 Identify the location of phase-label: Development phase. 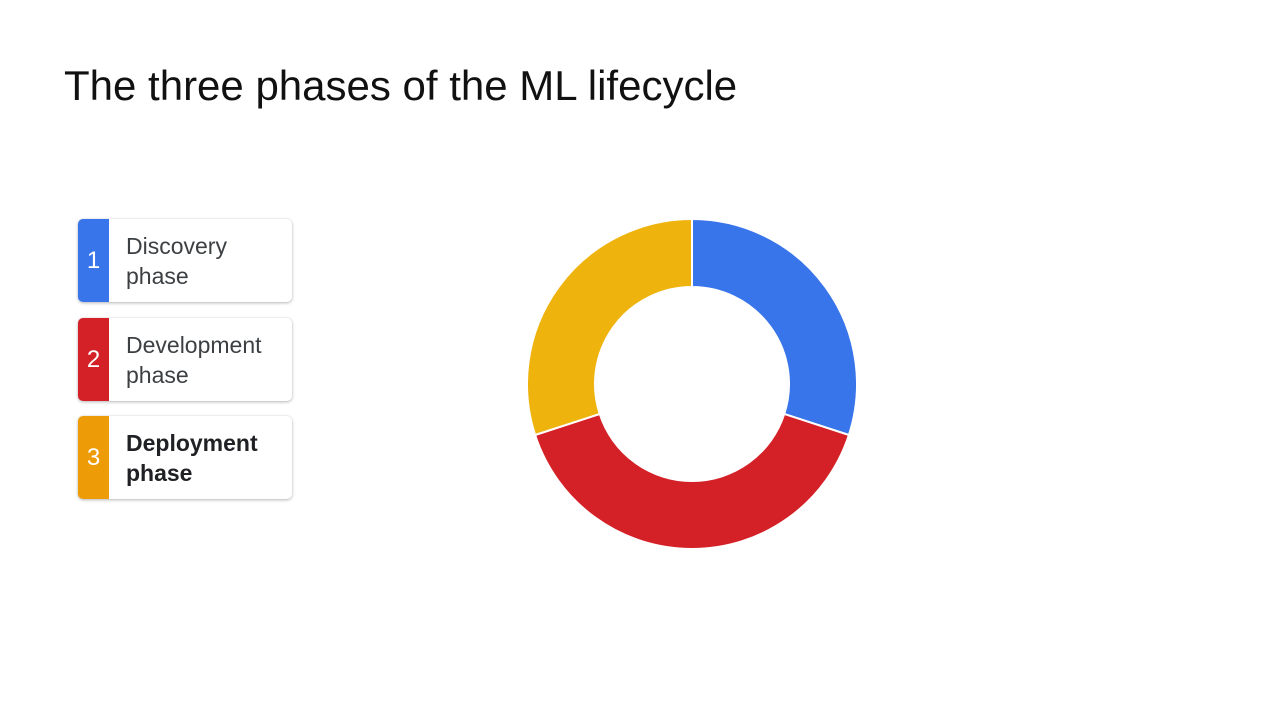
(194, 359).